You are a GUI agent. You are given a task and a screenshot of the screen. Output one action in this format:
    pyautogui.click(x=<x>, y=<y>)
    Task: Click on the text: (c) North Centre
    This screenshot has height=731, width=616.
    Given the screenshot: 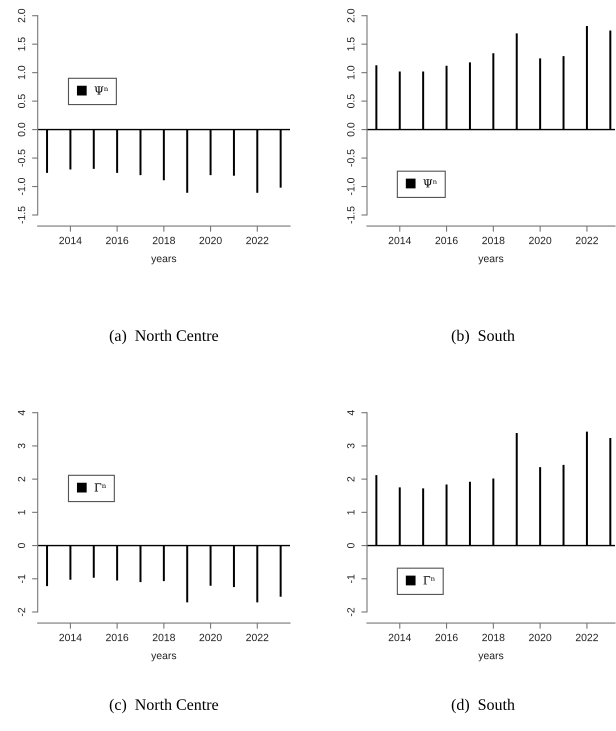 What is the action you would take?
    pyautogui.click(x=164, y=706)
    